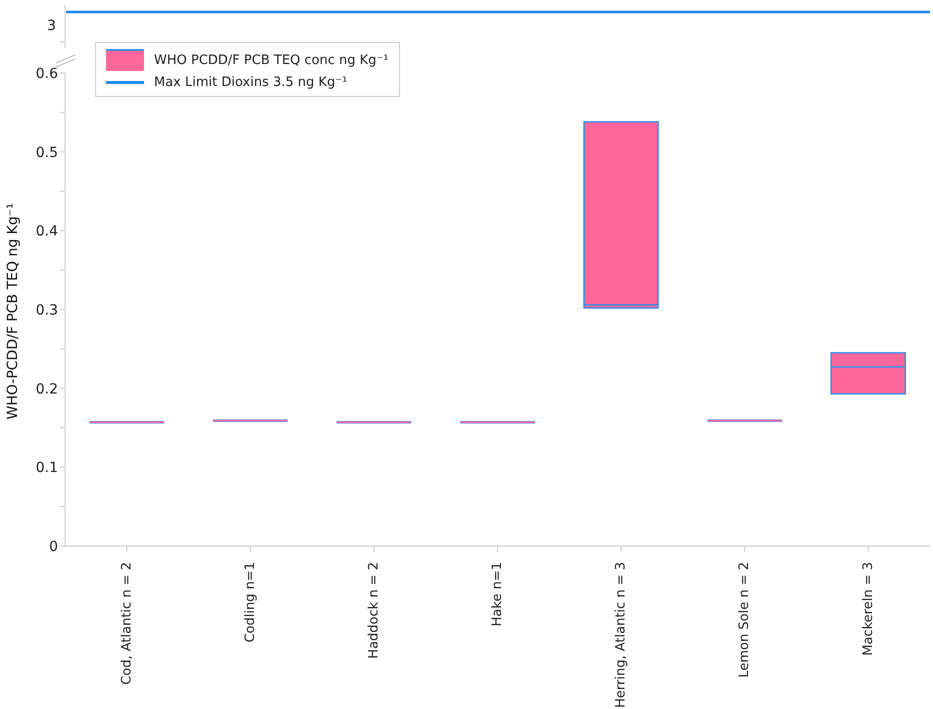 Image resolution: width=933 pixels, height=709 pixels. Describe the element at coordinates (53, 546) in the screenshot. I see `y-tick-label: 0` at that location.